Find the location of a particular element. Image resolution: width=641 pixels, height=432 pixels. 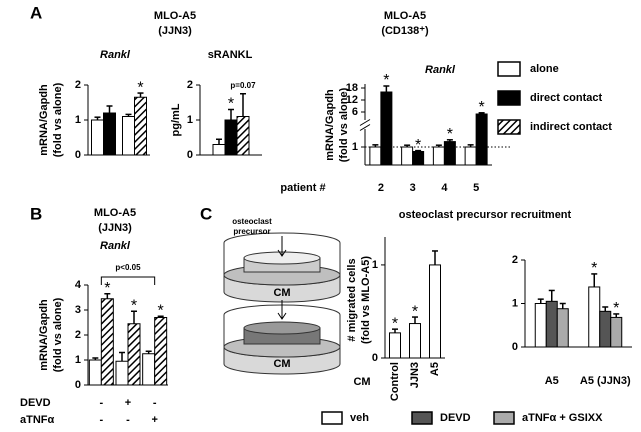

panel-label: C is located at coordinates (206, 213).